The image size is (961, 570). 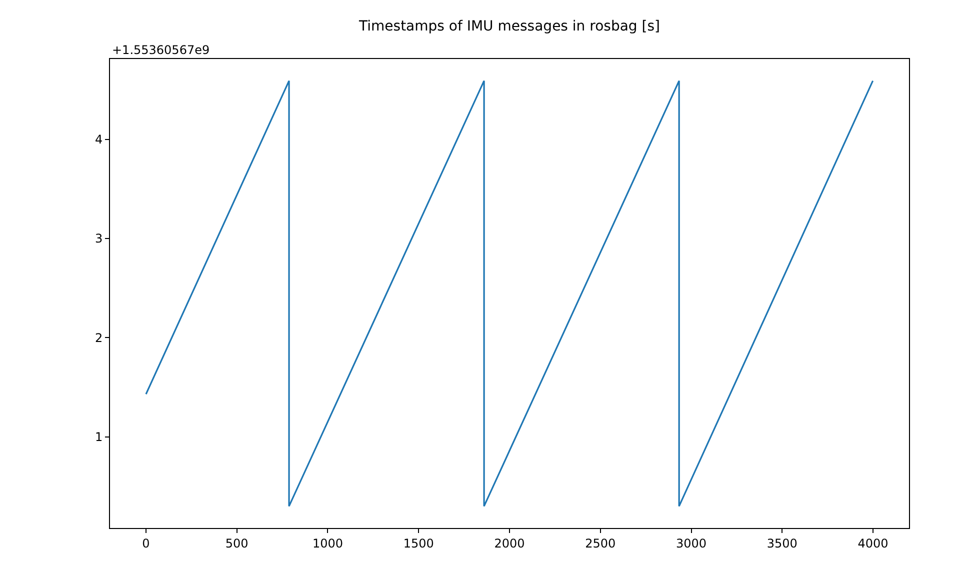 What do you see at coordinates (691, 543) in the screenshot?
I see `x-tick-label: 3000` at bounding box center [691, 543].